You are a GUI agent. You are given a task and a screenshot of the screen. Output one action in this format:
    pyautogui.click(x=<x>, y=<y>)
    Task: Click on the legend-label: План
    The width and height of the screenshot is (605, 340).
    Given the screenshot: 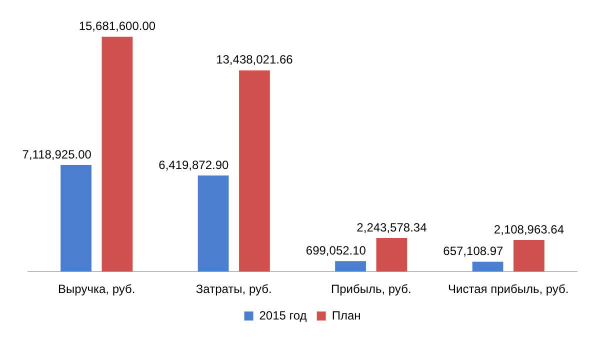 What is the action you would take?
    pyautogui.click(x=346, y=315)
    